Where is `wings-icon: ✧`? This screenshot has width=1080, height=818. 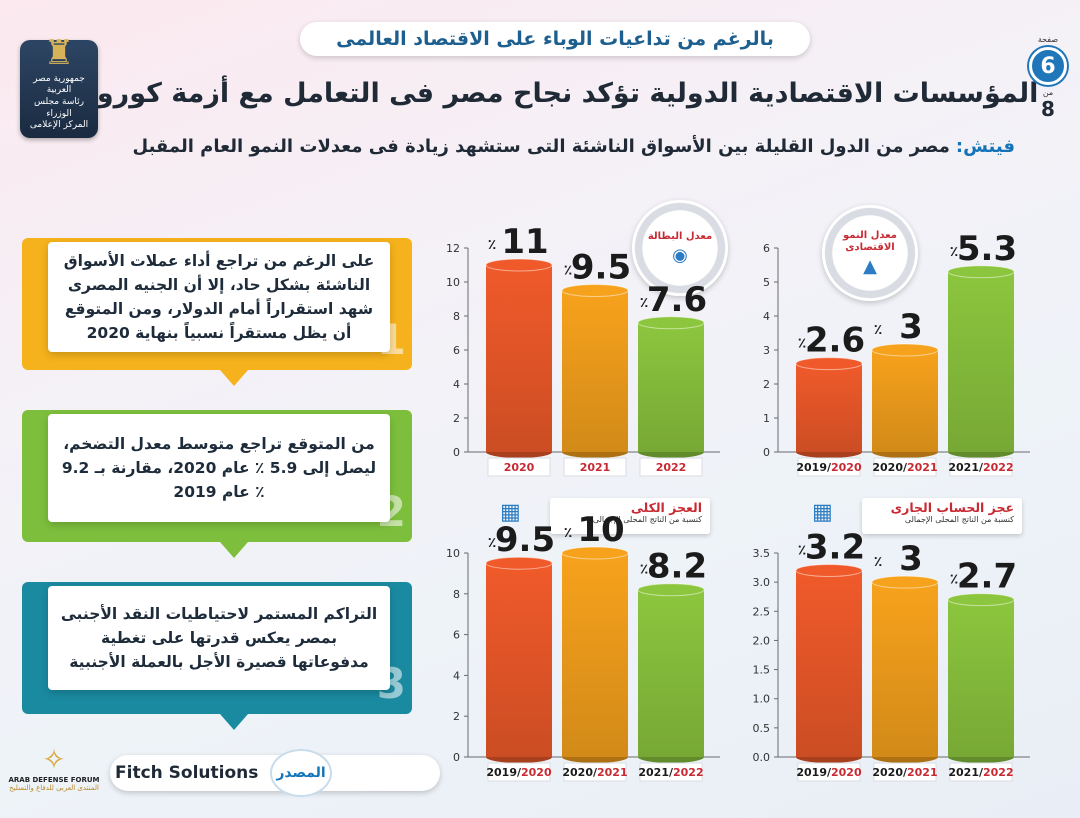
wings-icon: ✧ is located at coordinates (54, 759).